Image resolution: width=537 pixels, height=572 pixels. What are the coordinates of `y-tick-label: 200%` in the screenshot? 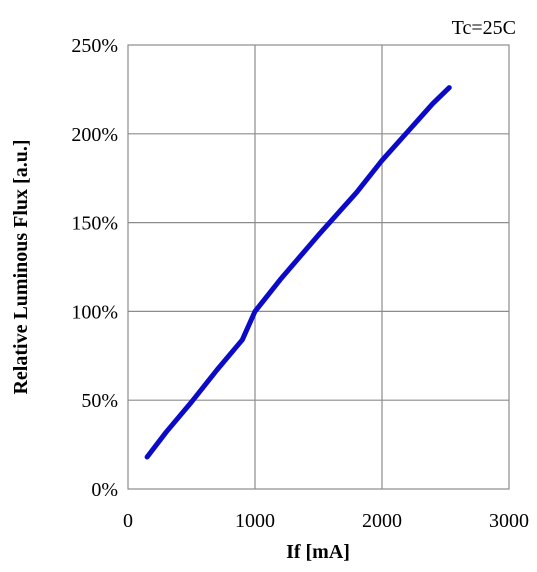 It's located at (94, 135).